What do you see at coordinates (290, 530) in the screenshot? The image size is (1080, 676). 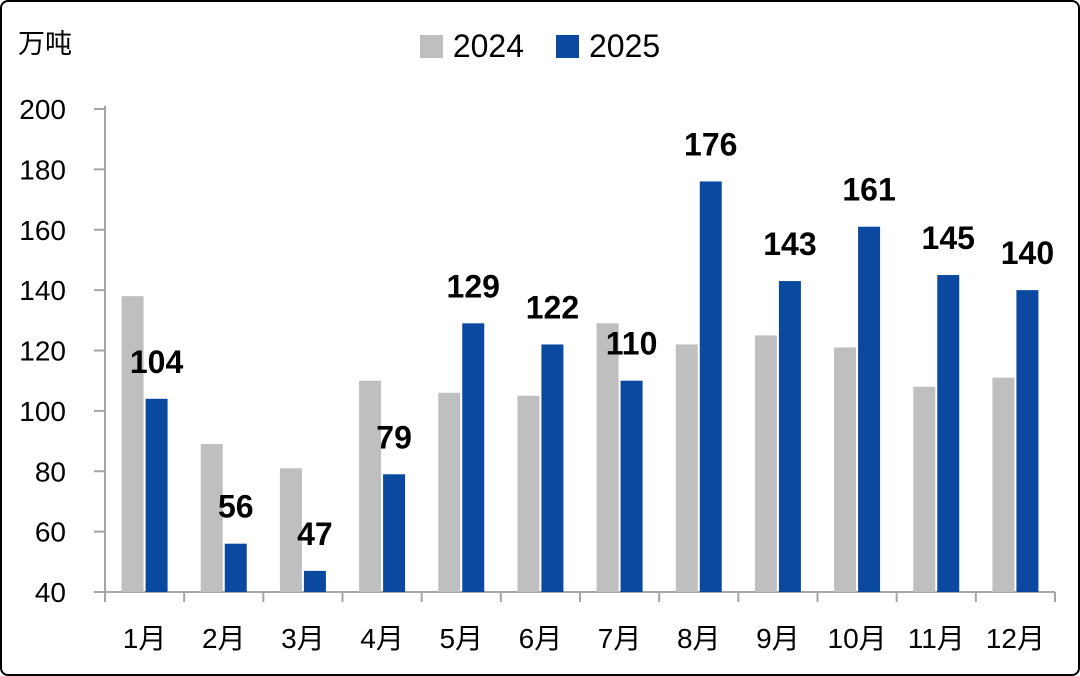 I see `bar-2024-3月` at bounding box center [290, 530].